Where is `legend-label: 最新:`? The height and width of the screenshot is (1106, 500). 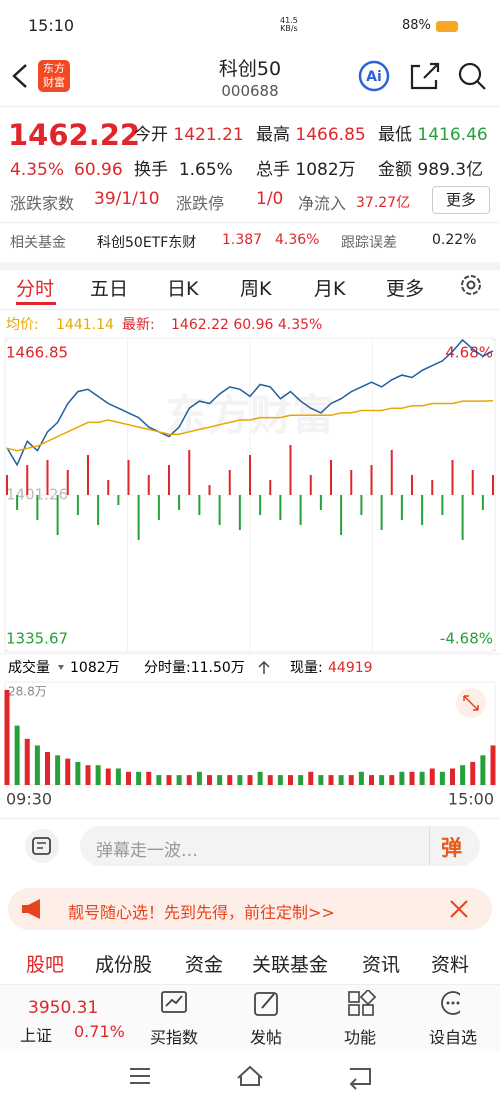
legend-label: 最新: is located at coordinates (138, 325).